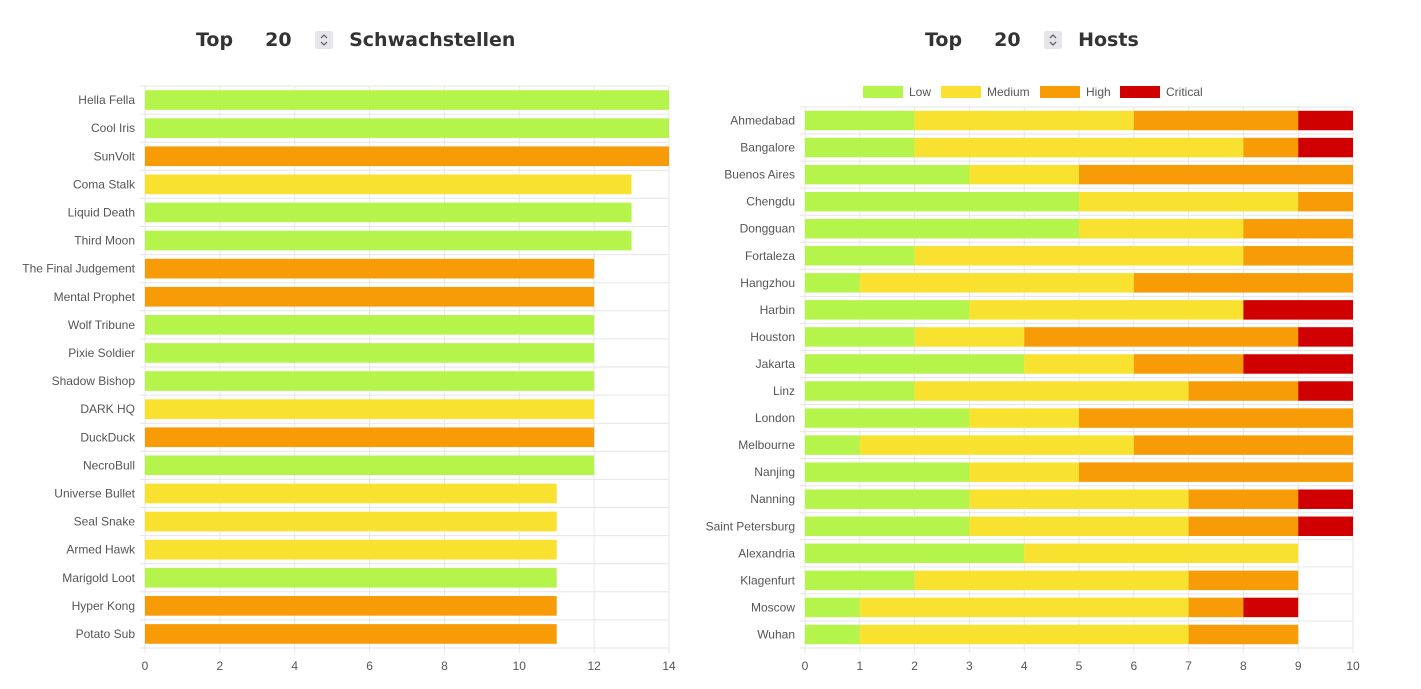 This screenshot has width=1421, height=689. What do you see at coordinates (669, 666) in the screenshot?
I see `x-tick-label: 14` at bounding box center [669, 666].